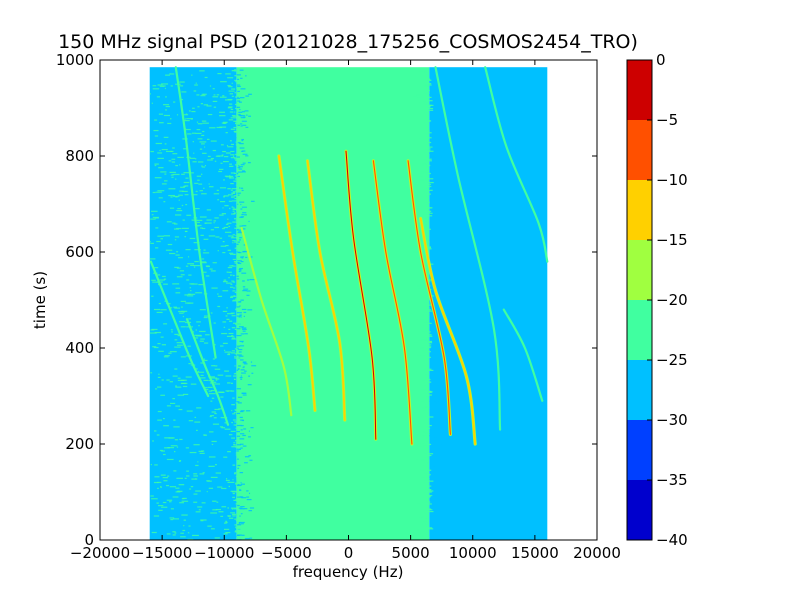 The image size is (800, 604). I want to click on x-tick-label: −10000, so click(224, 553).